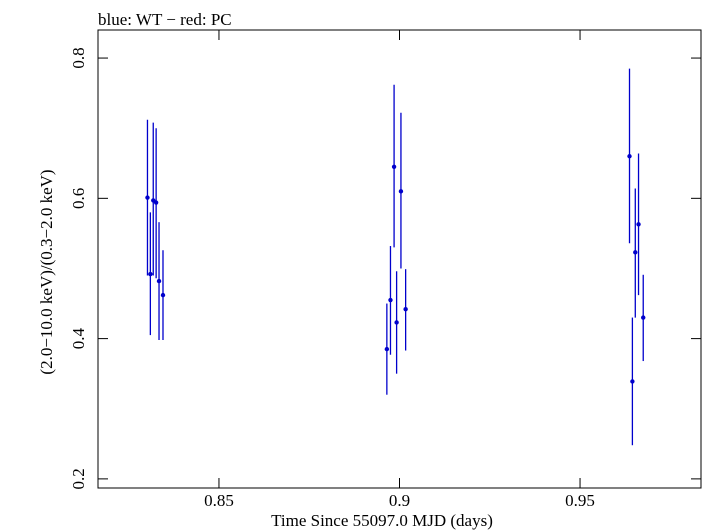 This screenshot has height=532, width=705. Describe the element at coordinates (399, 500) in the screenshot. I see `x-tick-label: 0.9` at that location.